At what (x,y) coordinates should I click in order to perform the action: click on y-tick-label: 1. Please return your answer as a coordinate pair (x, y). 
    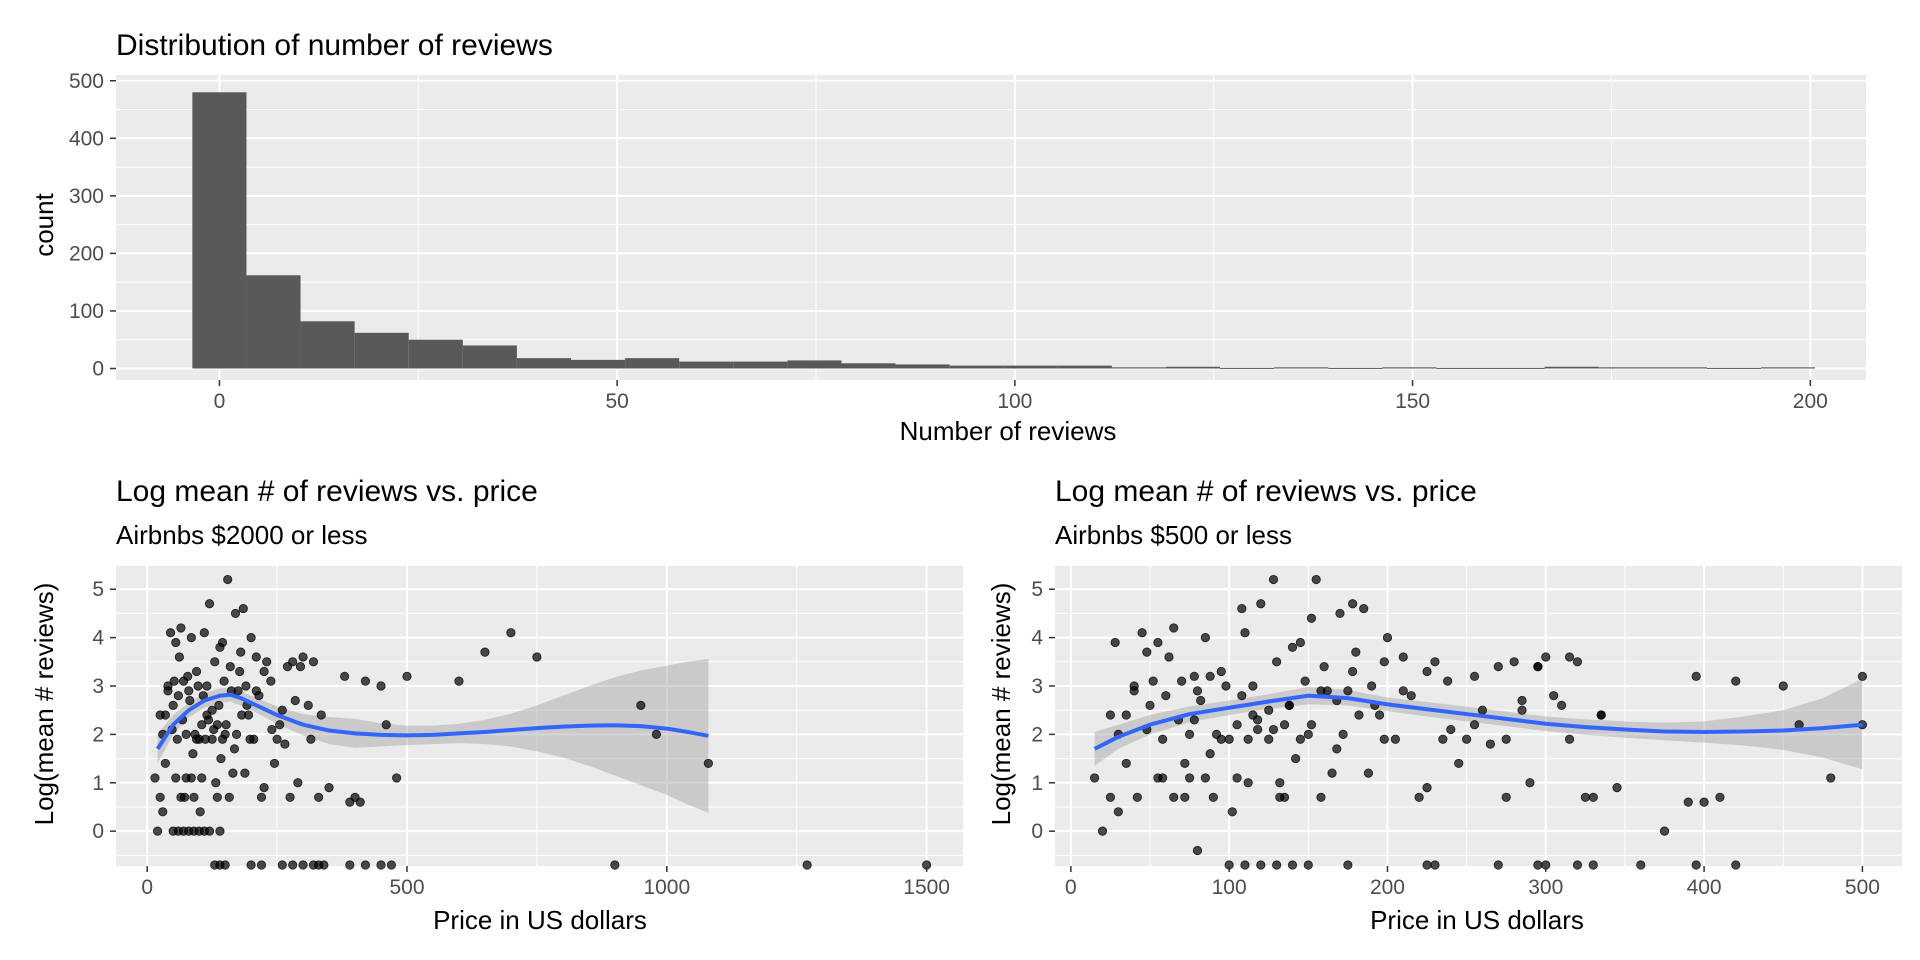
    Looking at the image, I should click on (98, 783).